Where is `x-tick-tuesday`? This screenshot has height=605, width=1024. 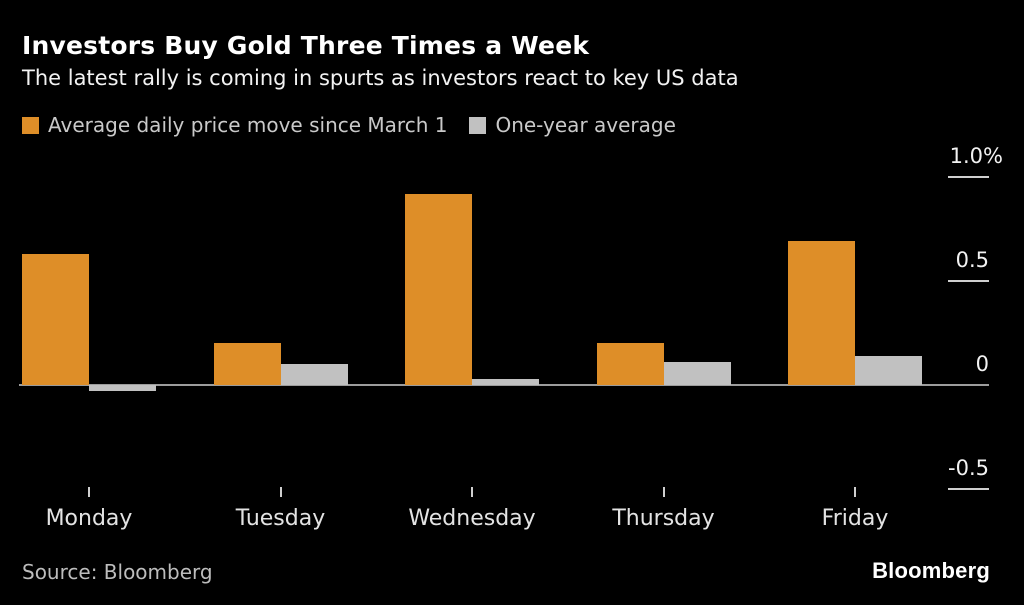
x-tick-tuesday is located at coordinates (280, 492).